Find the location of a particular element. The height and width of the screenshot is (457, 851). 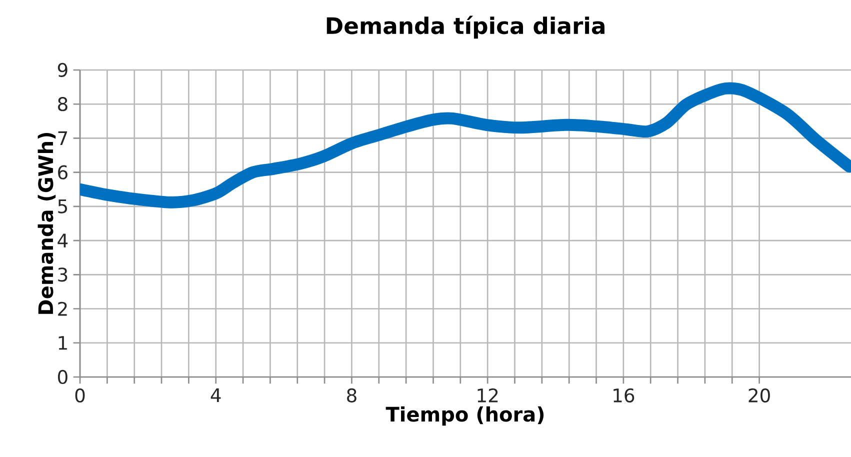

y-axis-title: Demanda (GWh) is located at coordinates (47, 223).